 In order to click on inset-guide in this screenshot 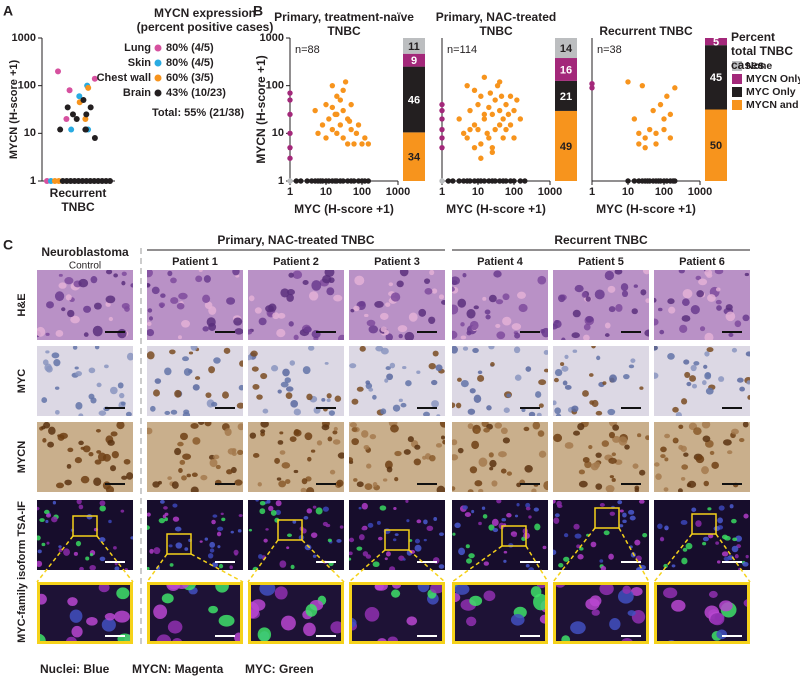, I will do `click(263, 561)`.